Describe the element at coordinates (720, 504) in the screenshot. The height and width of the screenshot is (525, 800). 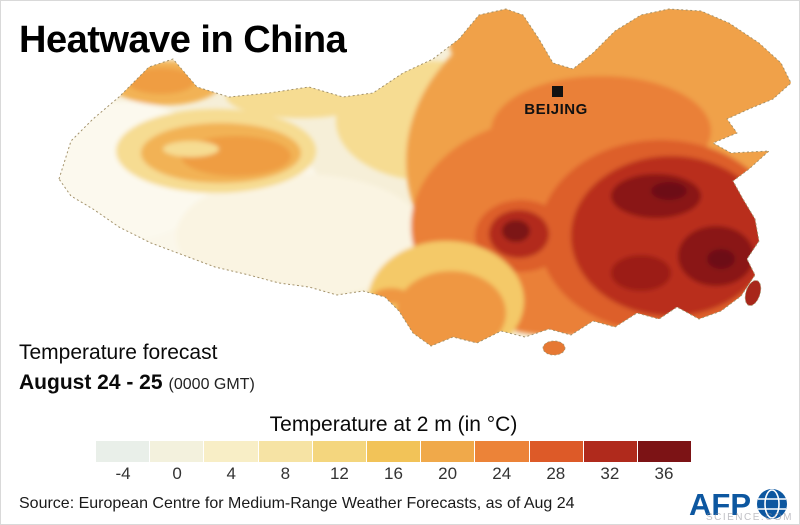
I see `afp-logo-text: AFP` at that location.